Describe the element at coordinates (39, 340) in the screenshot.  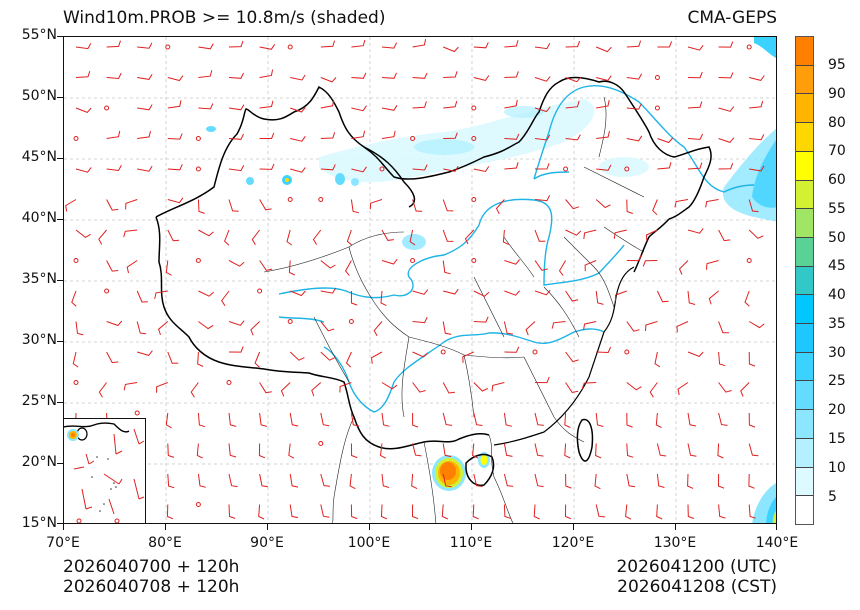
I see `y-tick-label: 30°N` at that location.